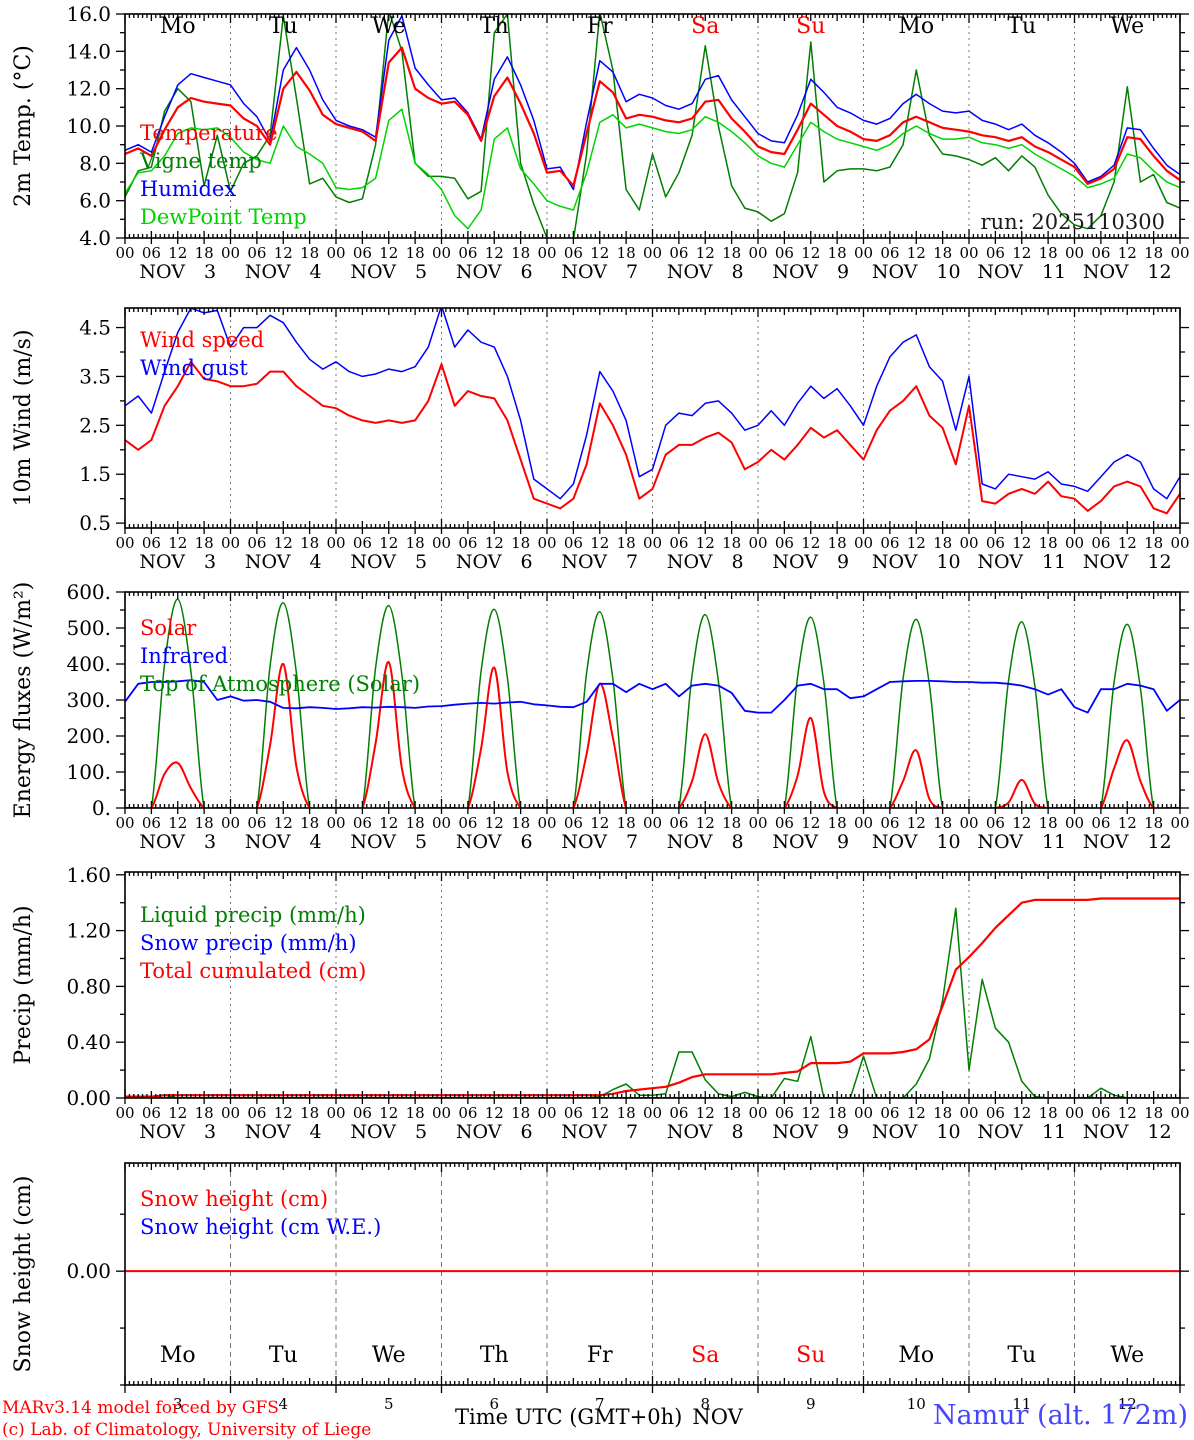 Image resolution: width=1194 pixels, height=1440 pixels. What do you see at coordinates (599, 562) in the screenshot?
I see `date-label: NOV 7` at bounding box center [599, 562].